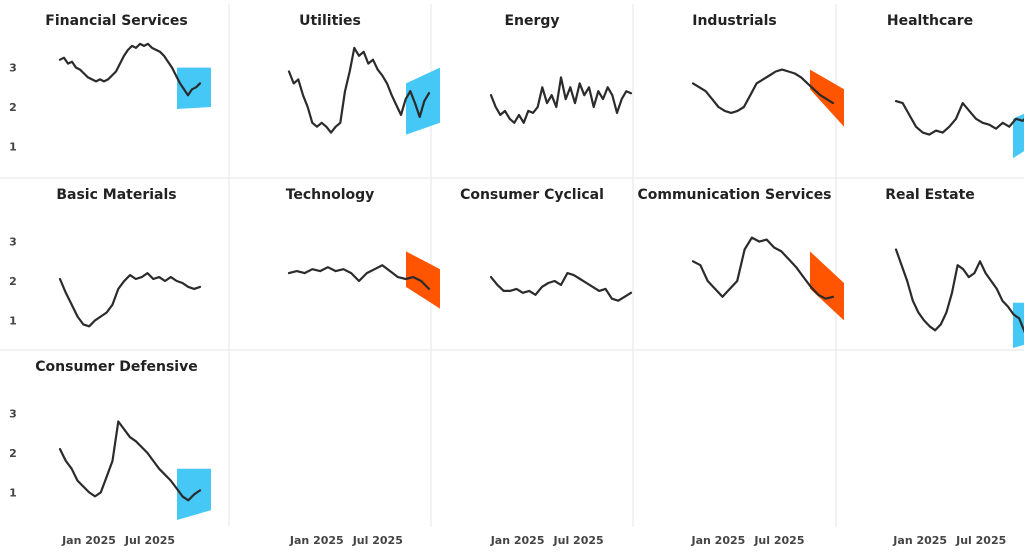  Describe the element at coordinates (531, 21) in the screenshot. I see `panel-title-energy: Energy` at that location.